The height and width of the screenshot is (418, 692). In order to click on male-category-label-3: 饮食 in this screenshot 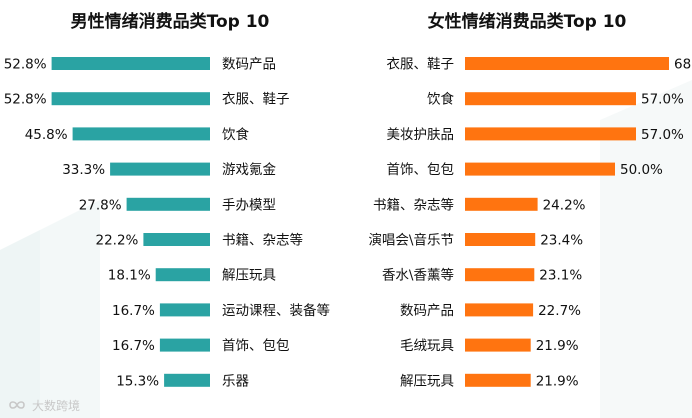, I will do `click(235, 134)`.